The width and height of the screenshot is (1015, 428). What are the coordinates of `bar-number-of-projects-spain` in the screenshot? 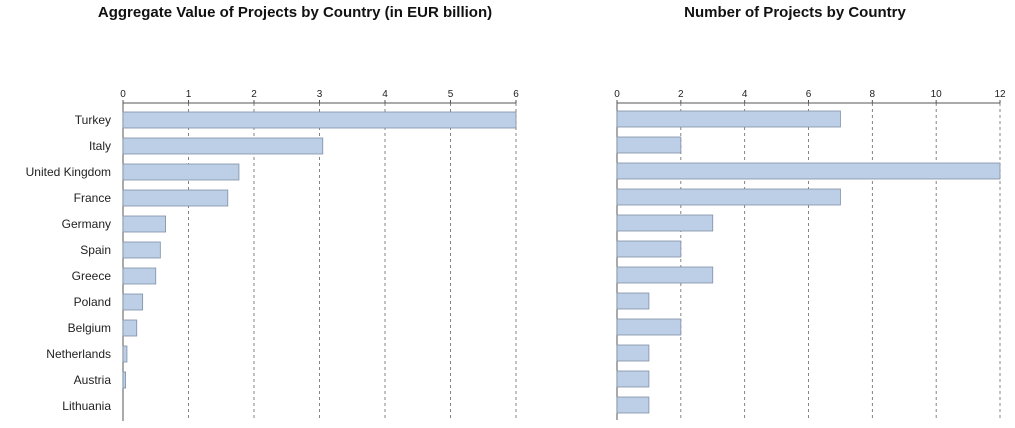 It's located at (649, 249).